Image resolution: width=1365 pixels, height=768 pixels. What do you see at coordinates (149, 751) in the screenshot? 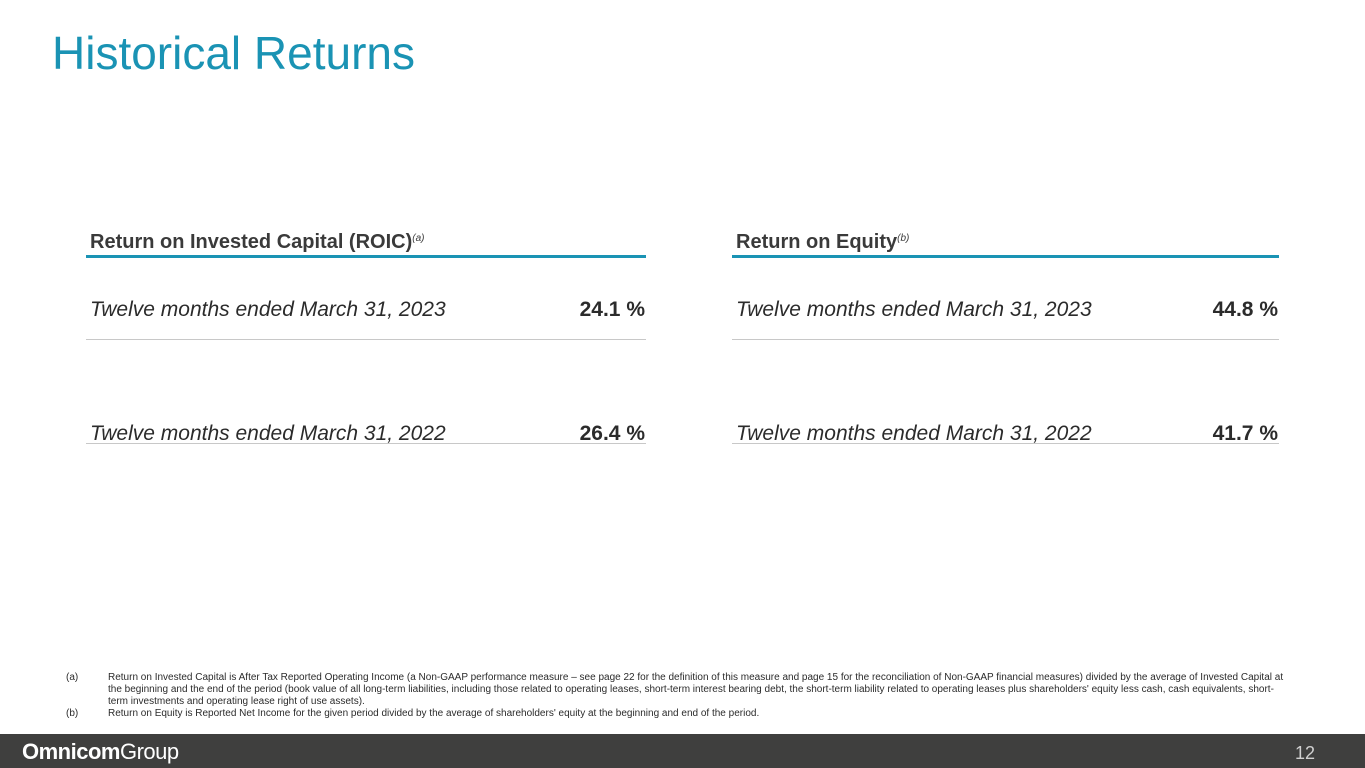
I see `logo-light: Group` at bounding box center [149, 751].